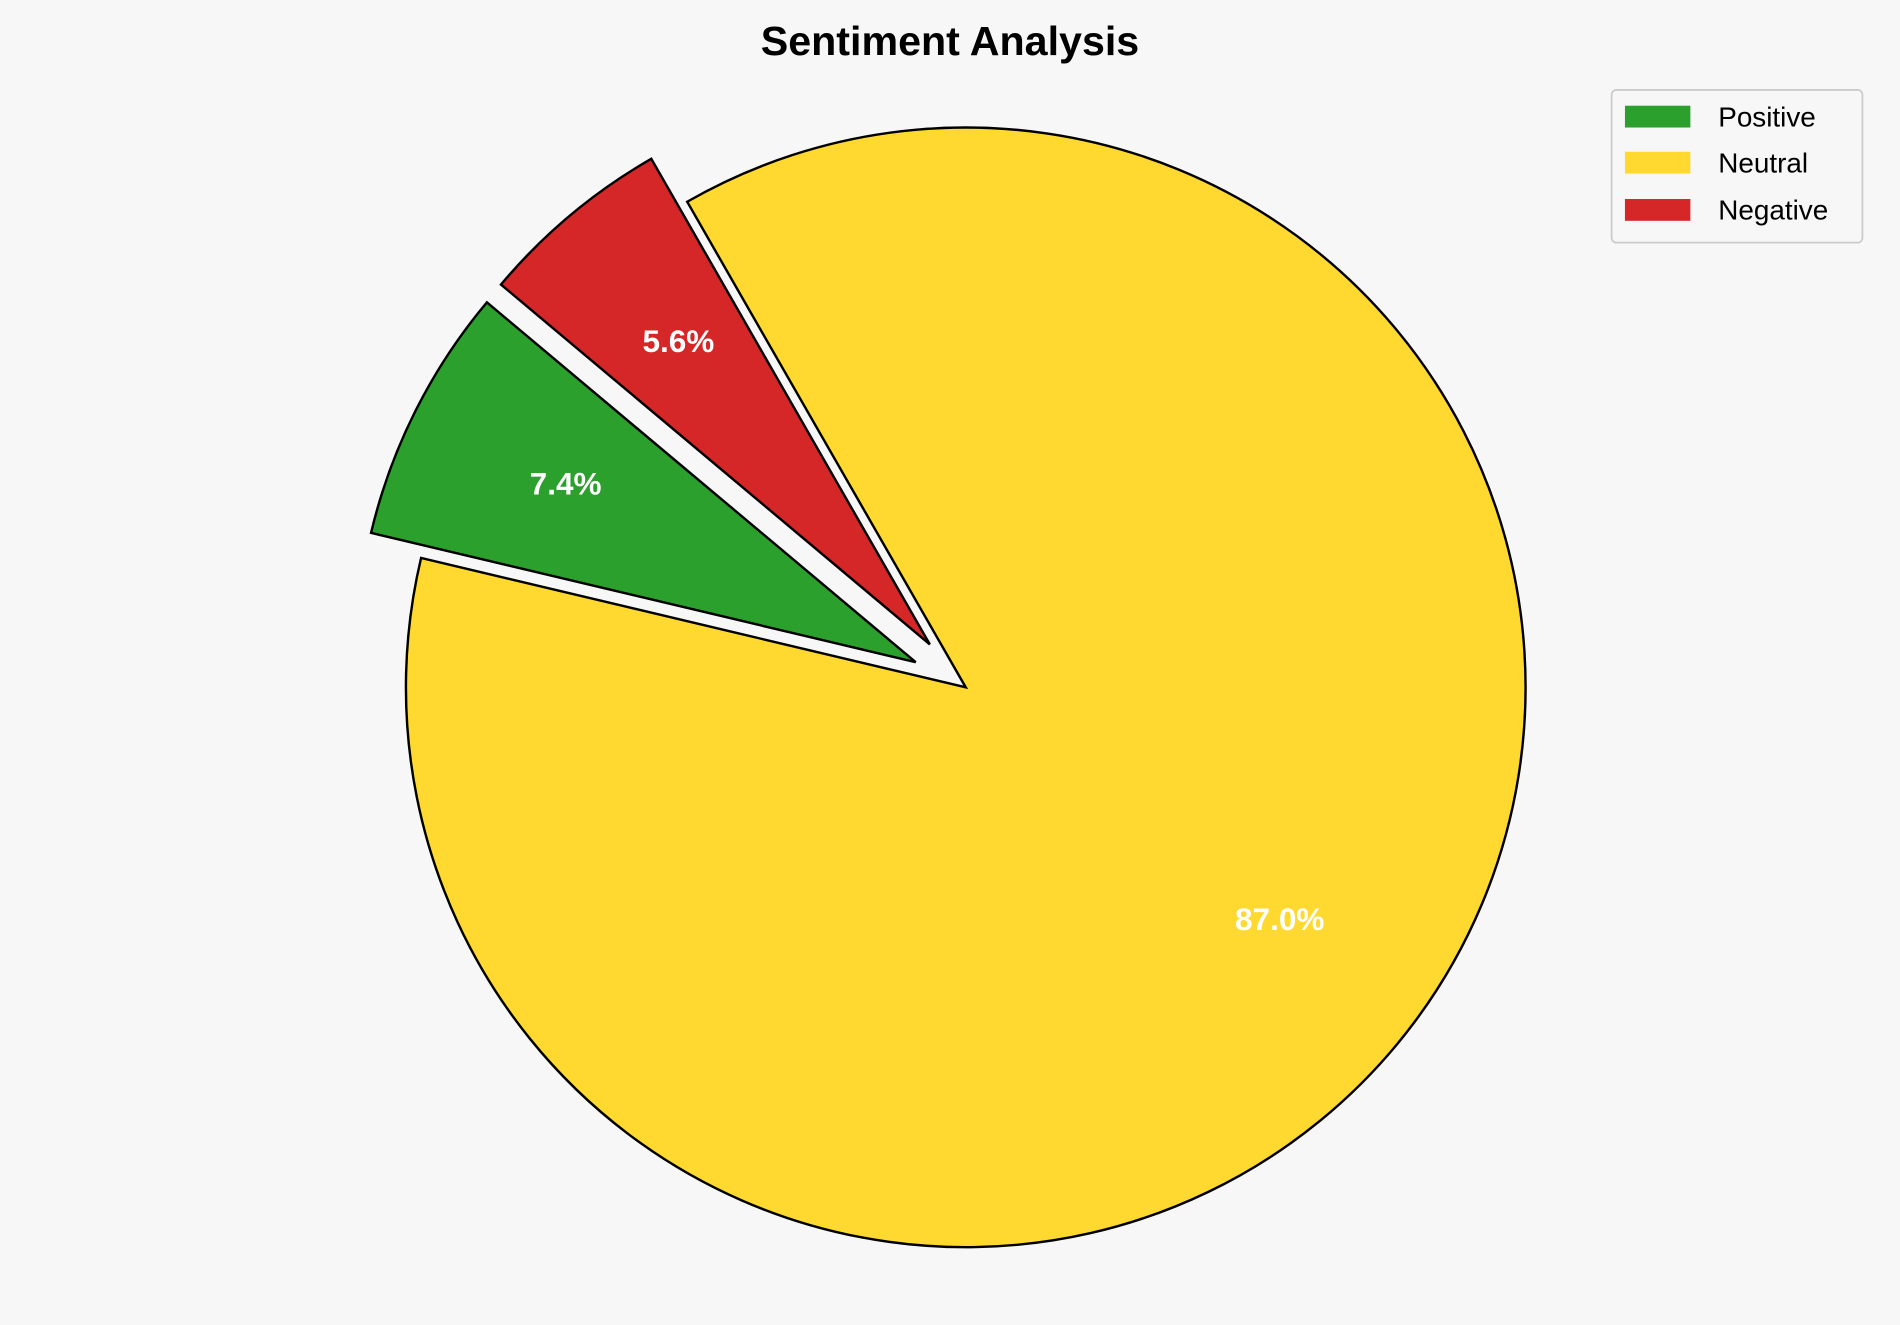 This screenshot has width=1900, height=1325. What do you see at coordinates (1773, 210) in the screenshot?
I see `legend-label-negative: Negative` at bounding box center [1773, 210].